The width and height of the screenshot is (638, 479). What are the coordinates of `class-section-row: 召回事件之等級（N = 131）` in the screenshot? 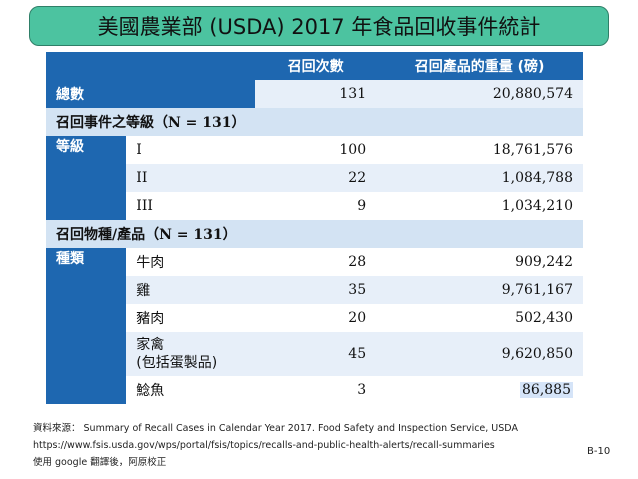 It's located at (314, 122).